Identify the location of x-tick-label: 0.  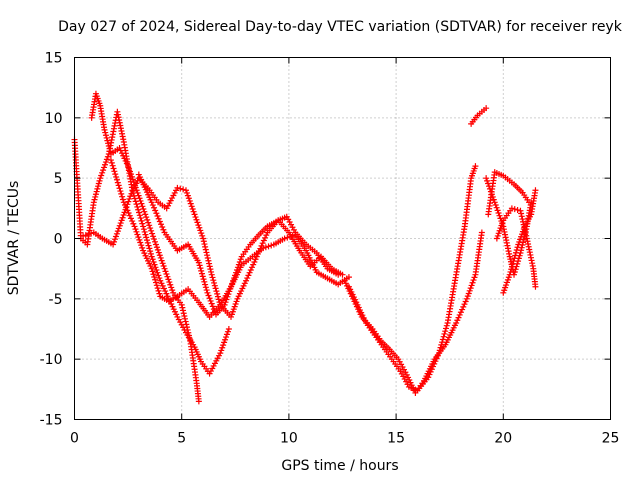
(74, 439).